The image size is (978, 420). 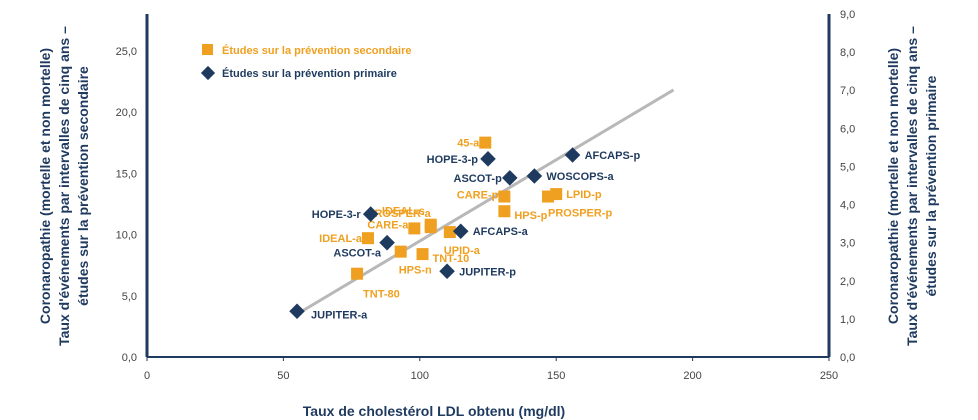 I want to click on point-label: PROSPER-a, so click(x=399, y=214).